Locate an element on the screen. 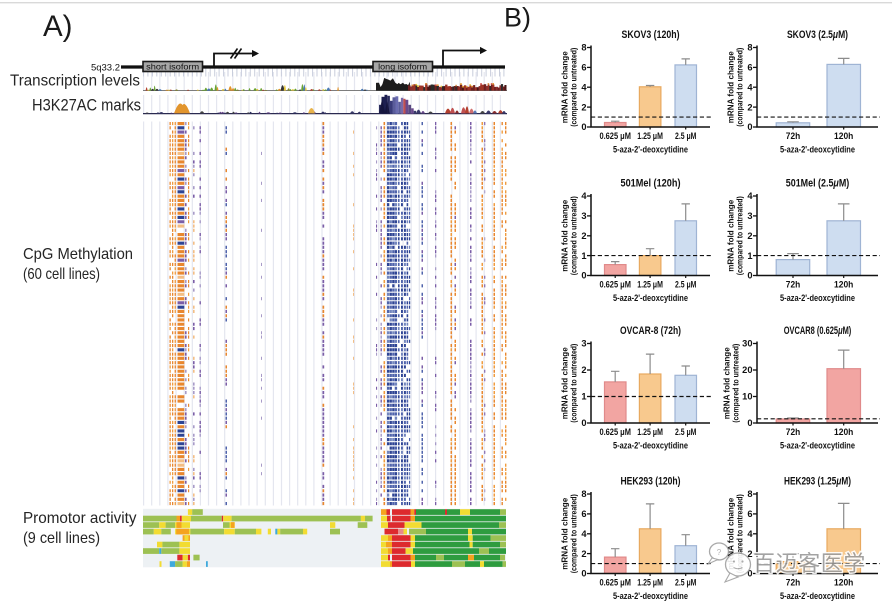  svg-text: long isoform is located at coordinates (402, 67).